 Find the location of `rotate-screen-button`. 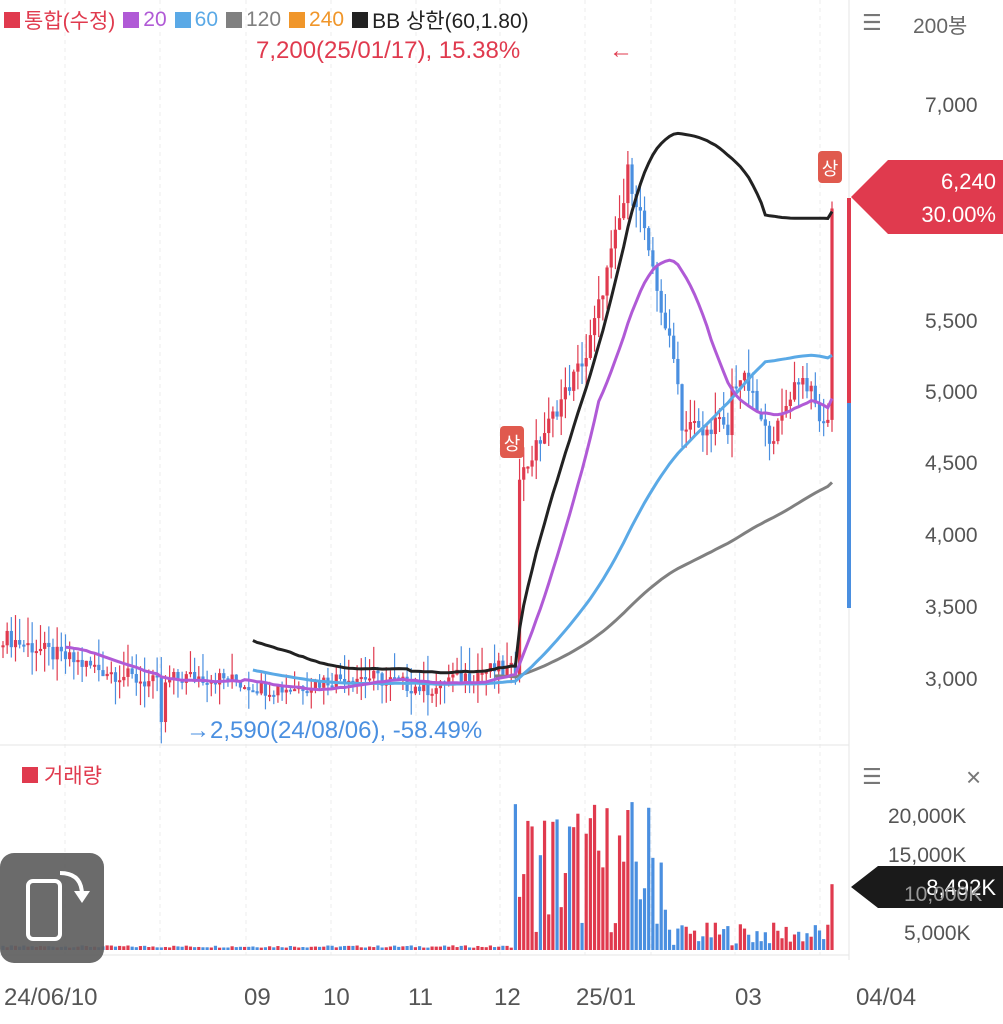

rotate-screen-button is located at coordinates (52, 908).